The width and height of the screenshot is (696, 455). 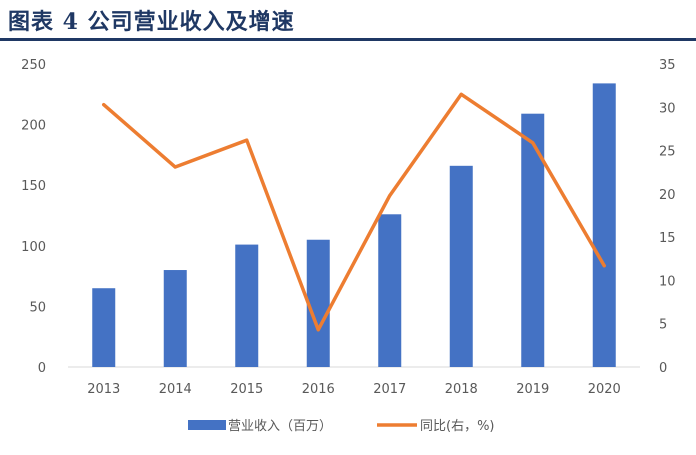 What do you see at coordinates (348, 20) in the screenshot?
I see `figure-header: 图表 4 公司营业收入及增速` at bounding box center [348, 20].